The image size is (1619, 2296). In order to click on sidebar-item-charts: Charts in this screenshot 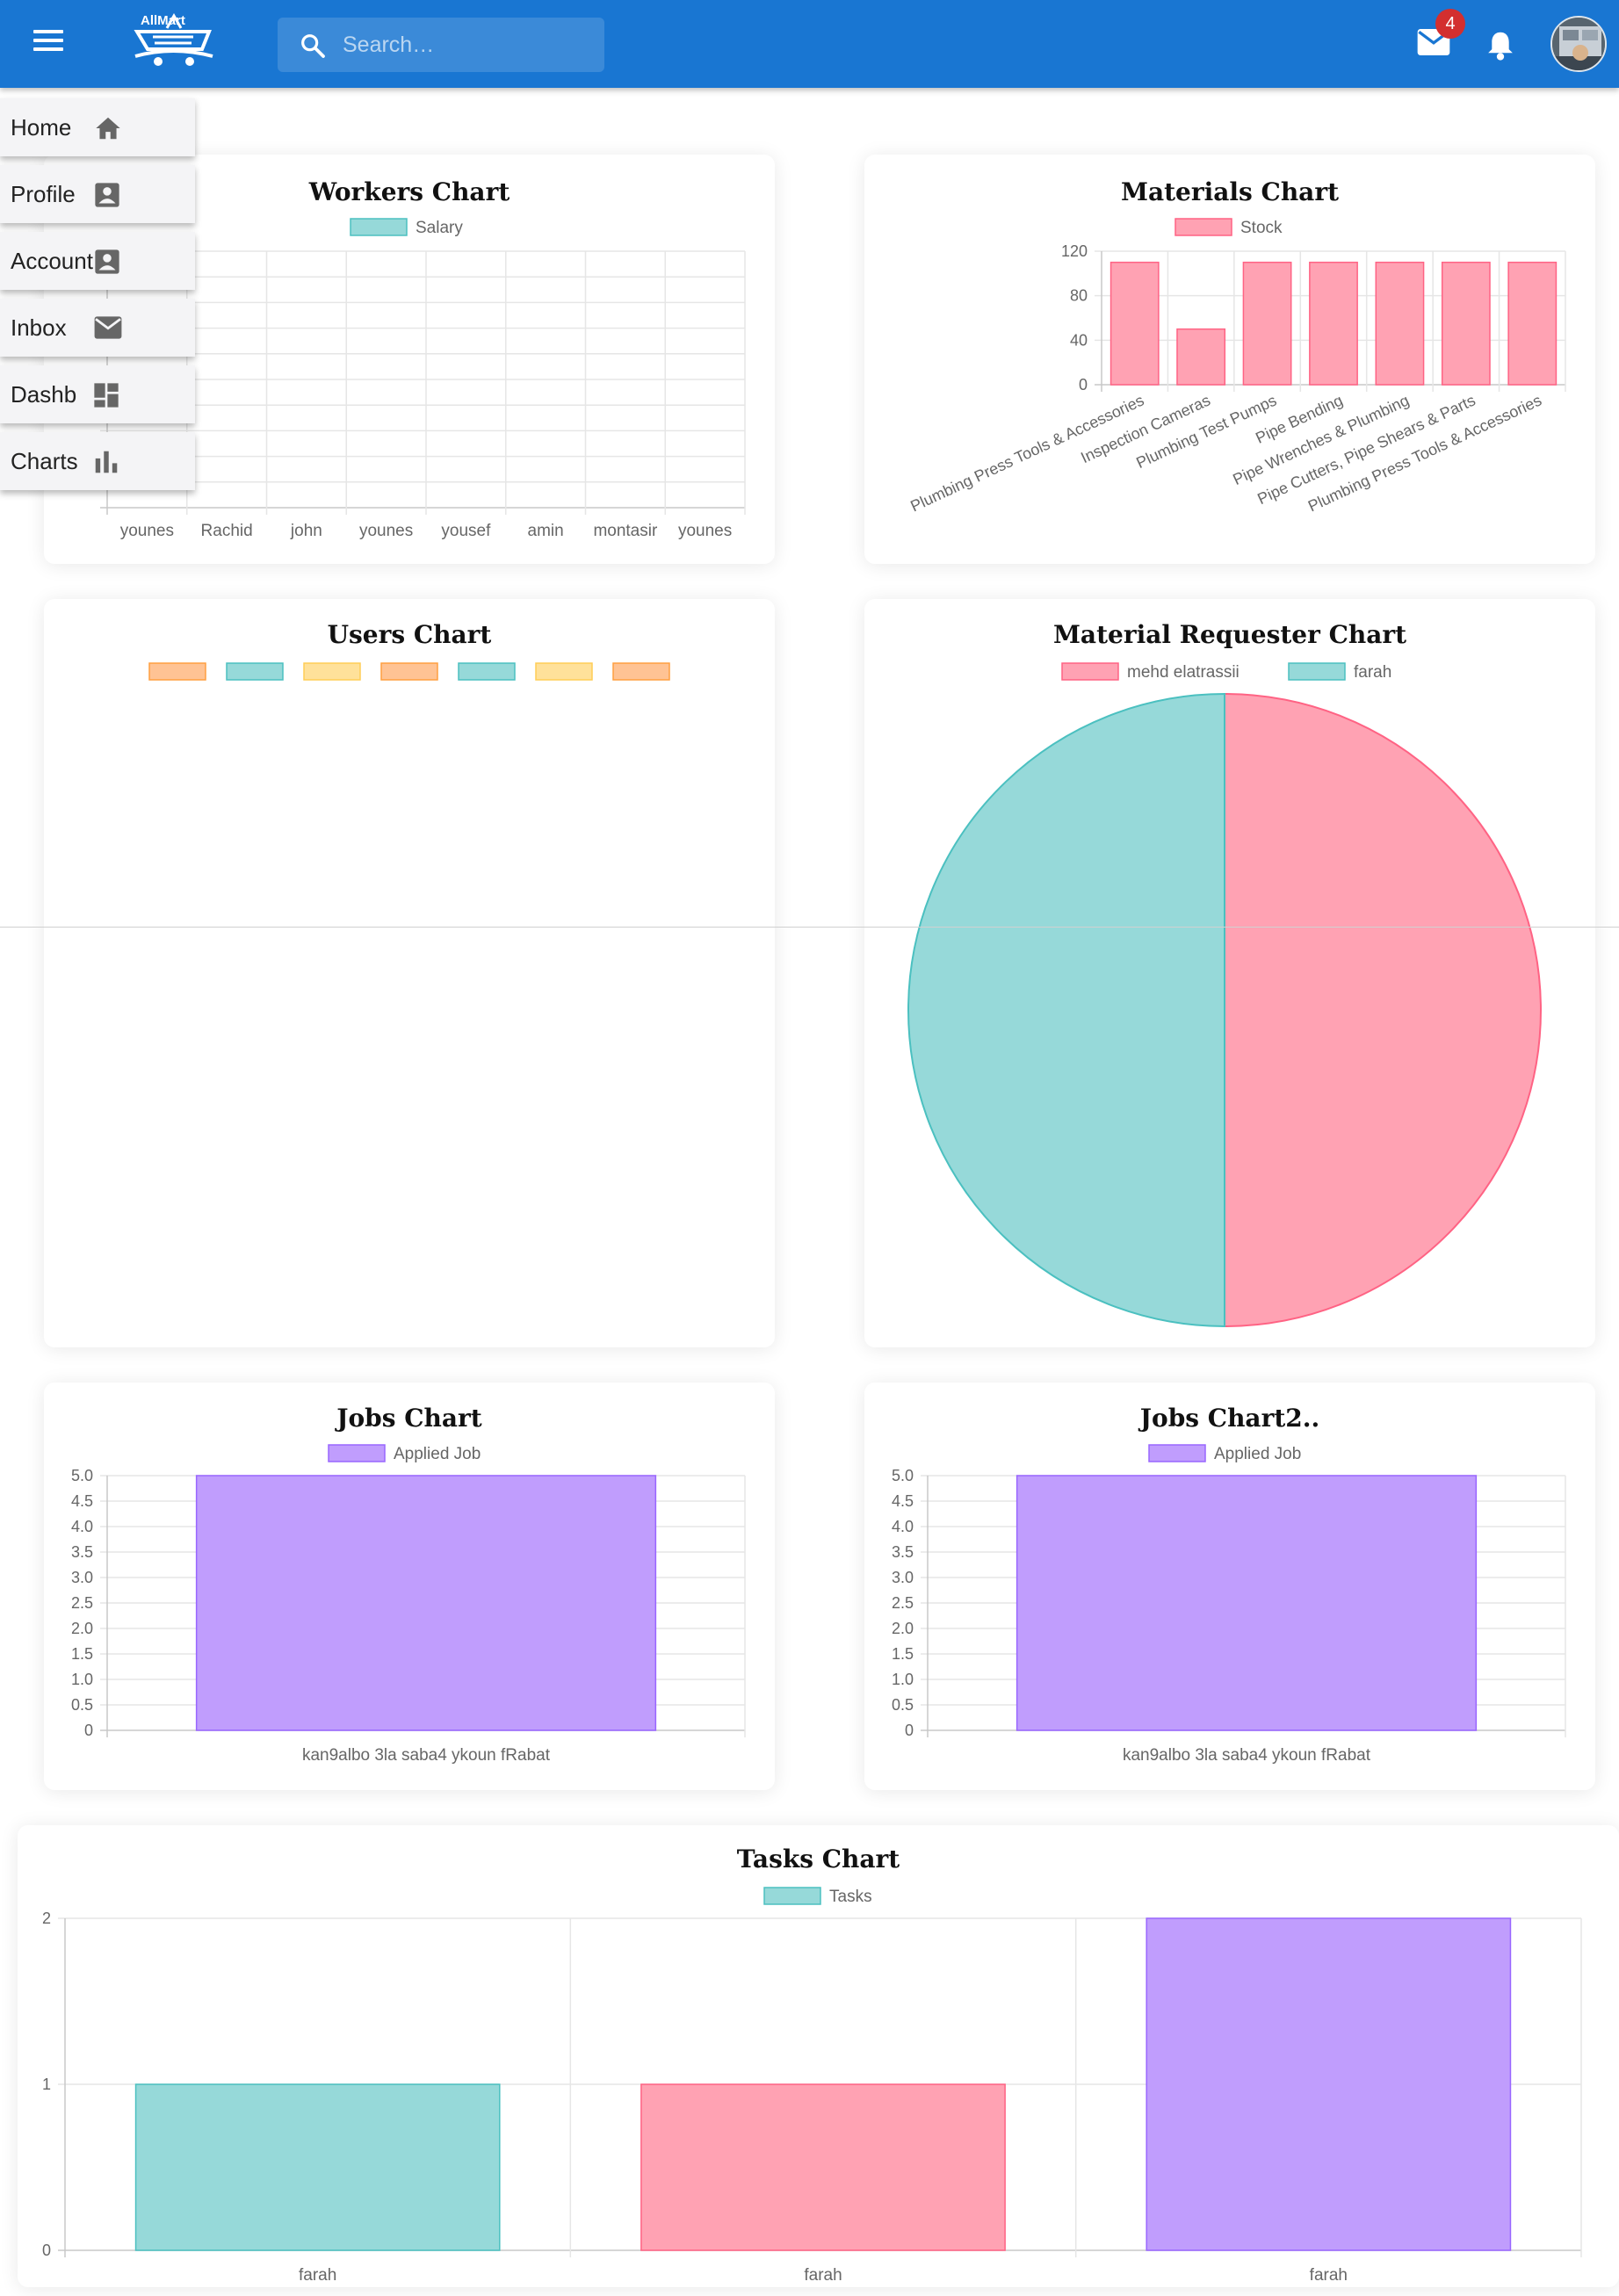, I will do `click(97, 461)`.